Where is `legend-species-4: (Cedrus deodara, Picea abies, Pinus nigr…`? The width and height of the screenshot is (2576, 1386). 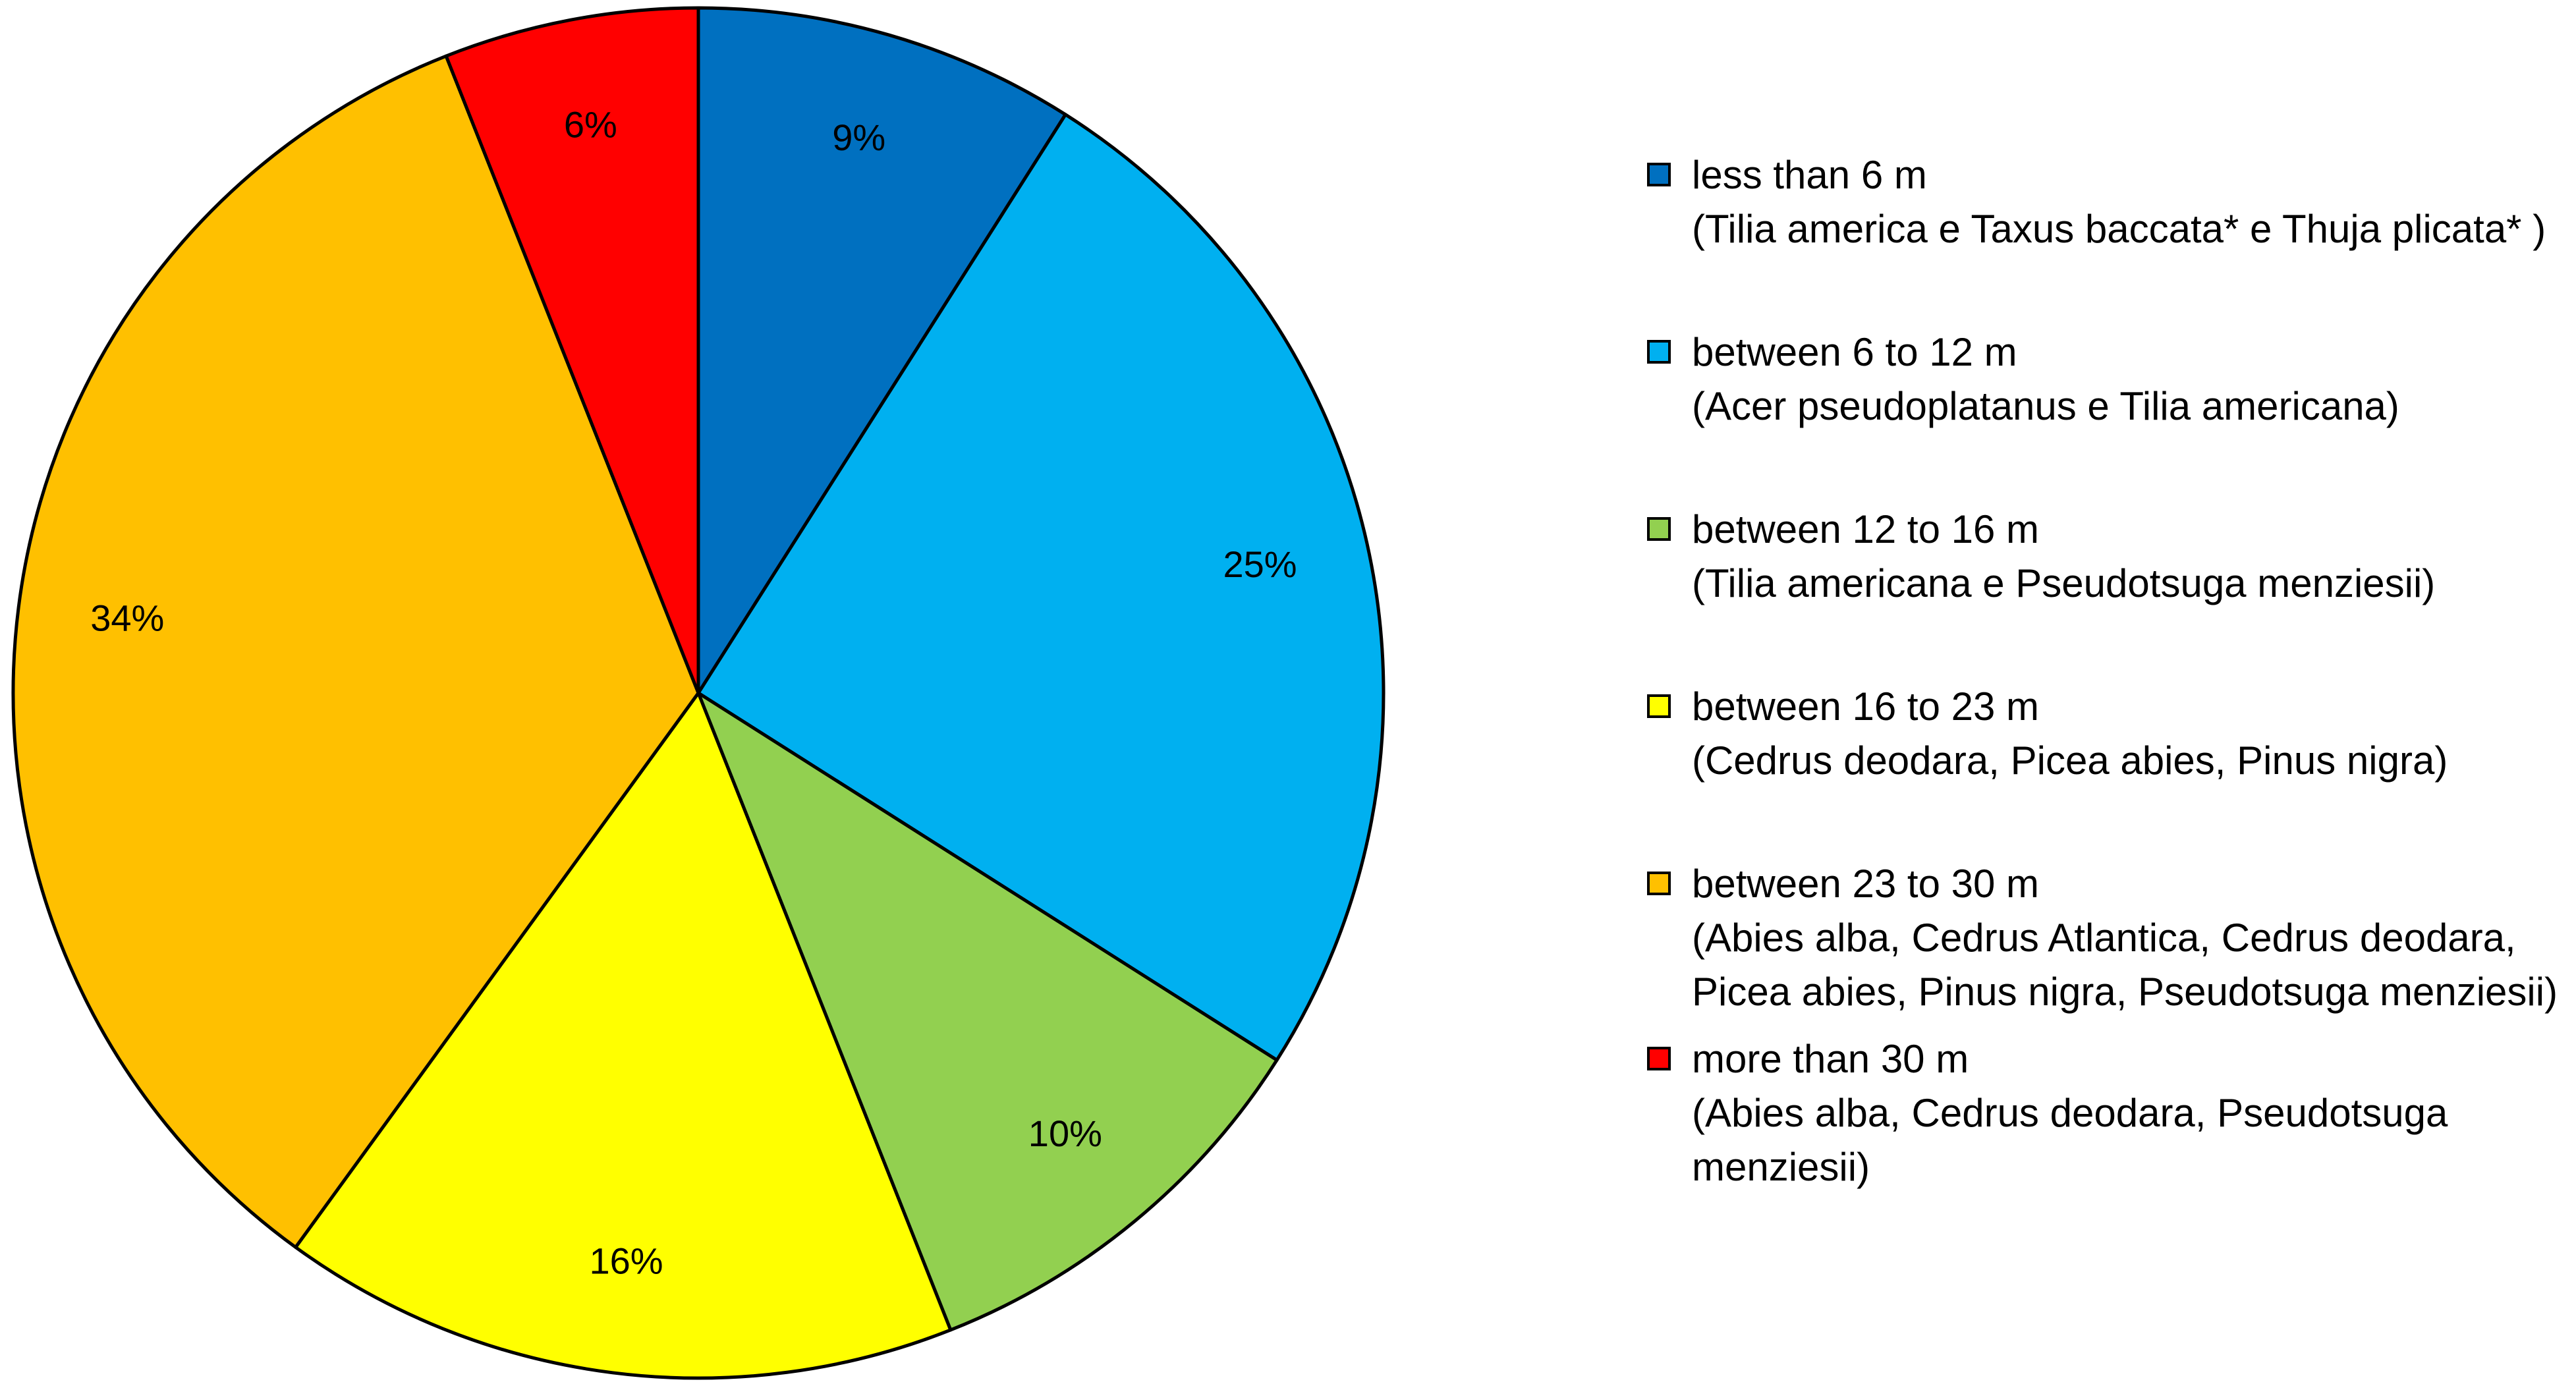 legend-species-4: (Cedrus deodara, Picea abies, Pinus nigr… is located at coordinates (2070, 760).